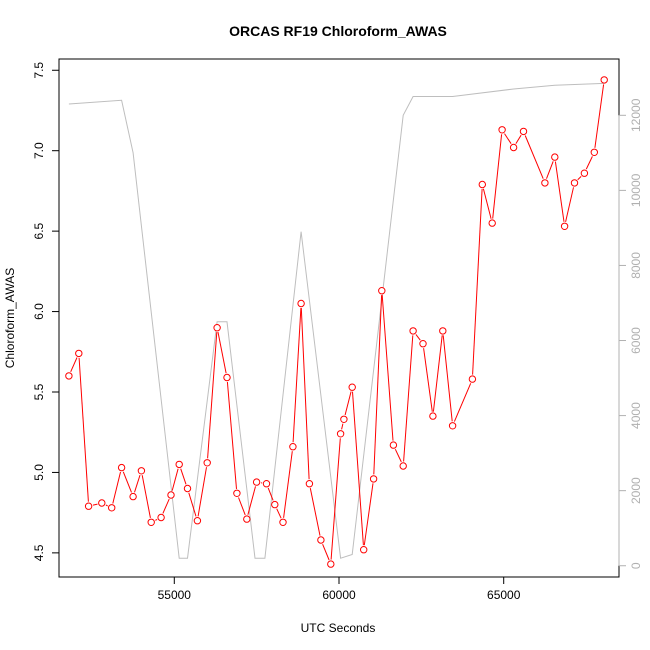 Image resolution: width=650 pixels, height=650 pixels. Describe the element at coordinates (504, 595) in the screenshot. I see `x-tick-label: 65000` at that location.